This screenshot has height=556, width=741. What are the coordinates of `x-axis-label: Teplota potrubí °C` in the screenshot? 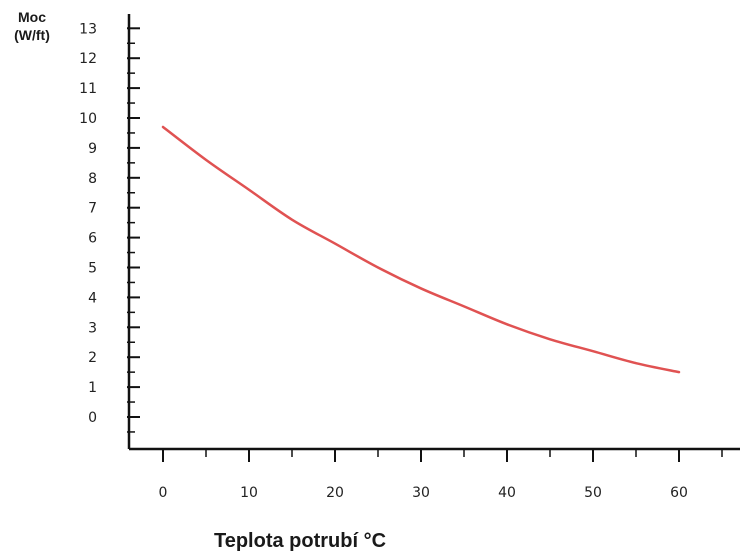 It's located at (300, 541).